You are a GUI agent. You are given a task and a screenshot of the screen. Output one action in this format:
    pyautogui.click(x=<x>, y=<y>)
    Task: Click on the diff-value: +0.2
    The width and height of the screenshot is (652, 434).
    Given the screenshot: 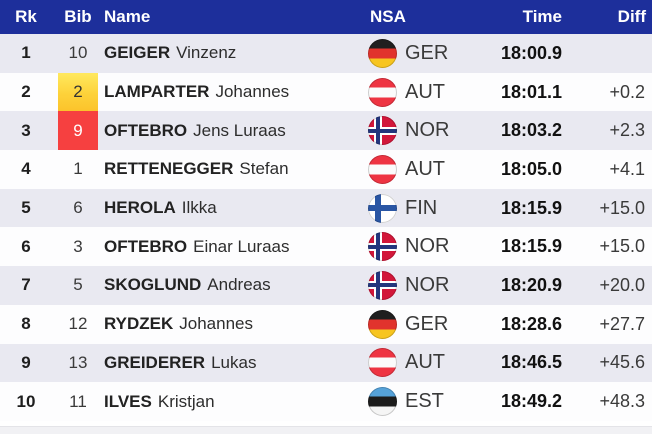 What is the action you would take?
    pyautogui.click(x=627, y=91)
    